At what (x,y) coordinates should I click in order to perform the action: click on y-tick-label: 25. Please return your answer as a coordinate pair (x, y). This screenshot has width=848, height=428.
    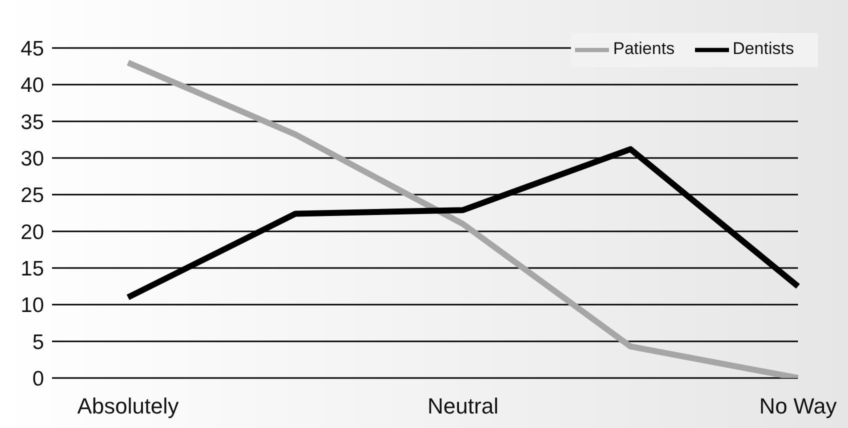
    Looking at the image, I should click on (32, 196).